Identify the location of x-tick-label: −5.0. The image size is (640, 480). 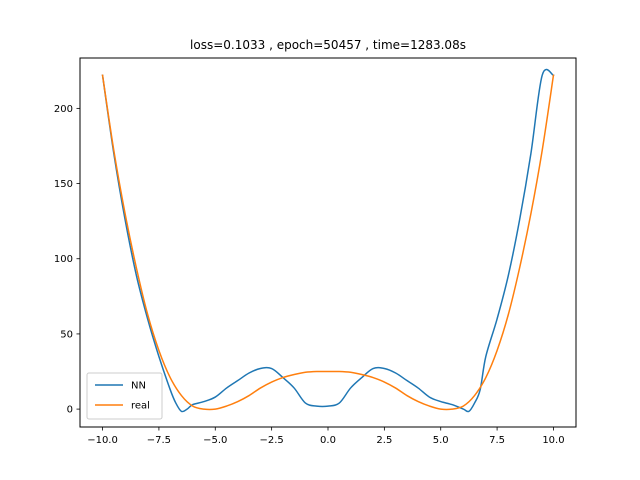
(215, 440).